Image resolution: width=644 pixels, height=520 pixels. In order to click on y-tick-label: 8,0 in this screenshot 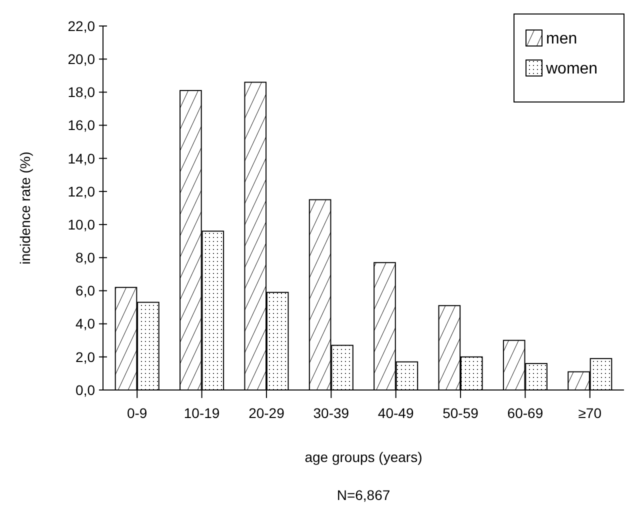, I will do `click(86, 258)`.